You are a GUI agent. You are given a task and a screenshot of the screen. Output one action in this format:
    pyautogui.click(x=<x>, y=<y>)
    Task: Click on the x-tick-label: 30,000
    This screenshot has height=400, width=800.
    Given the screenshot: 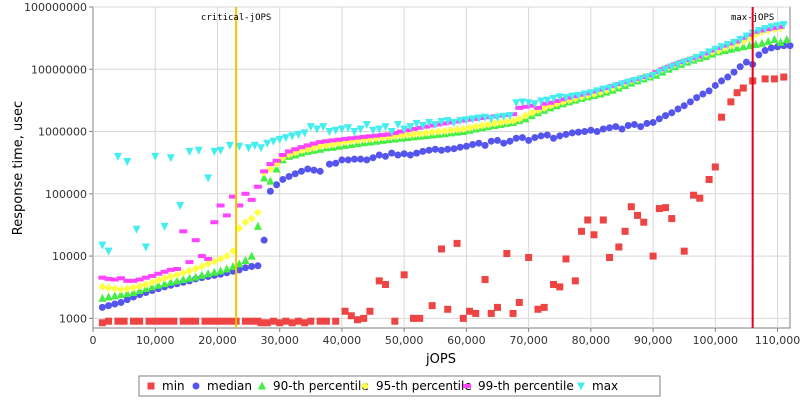 What is the action you would take?
    pyautogui.click(x=279, y=340)
    